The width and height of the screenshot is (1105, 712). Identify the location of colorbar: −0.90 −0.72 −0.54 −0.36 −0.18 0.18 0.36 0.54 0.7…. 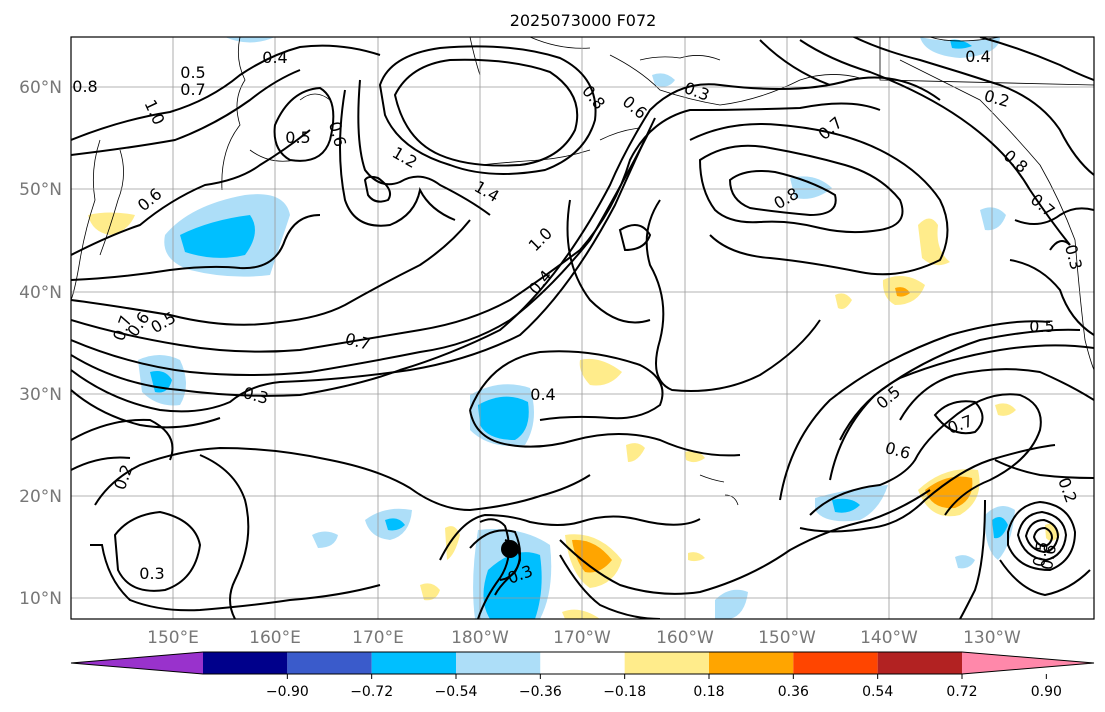
(582, 675).